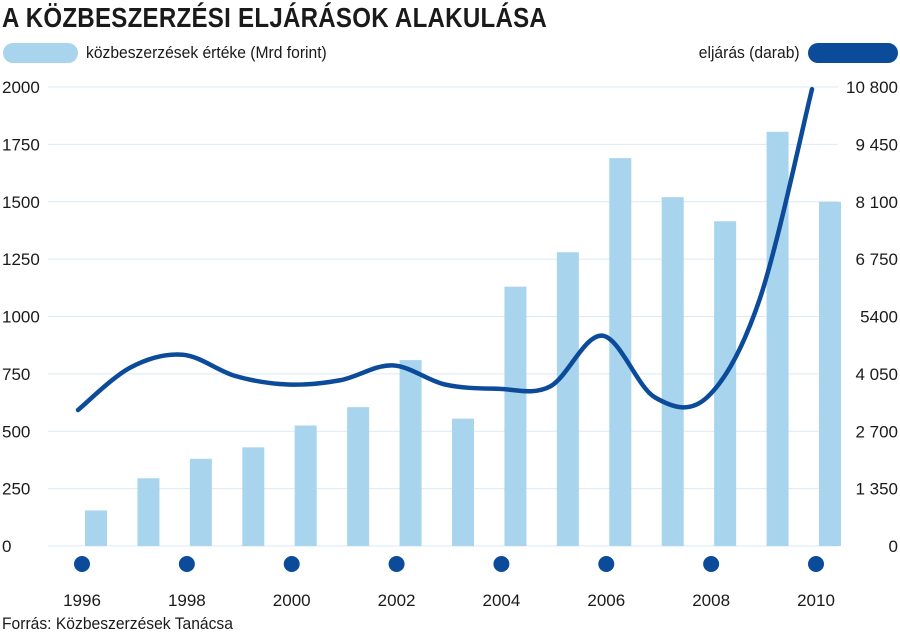 The image size is (900, 635). Describe the element at coordinates (853, 53) in the screenshot. I see `legend-line-swatch` at that location.